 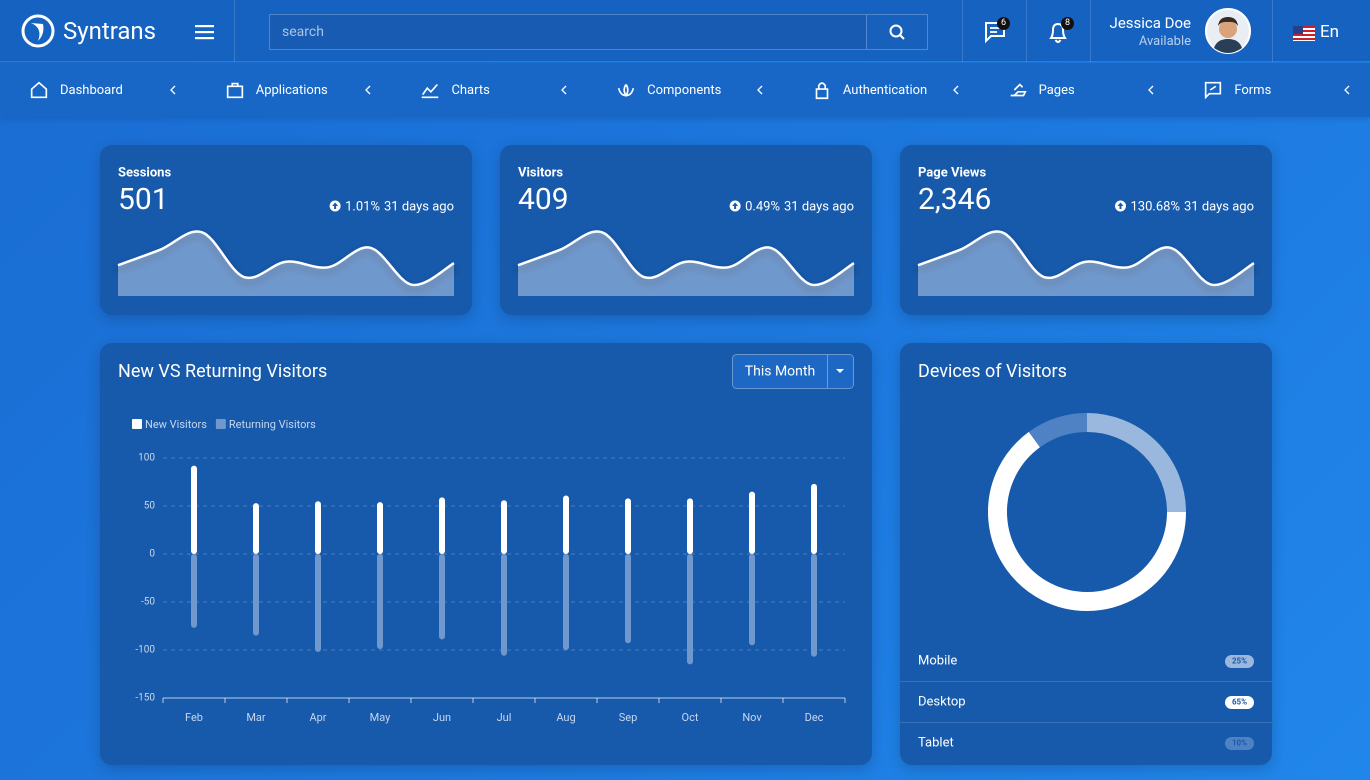 What do you see at coordinates (690, 717) in the screenshot?
I see `x-tick-label: Oct` at bounding box center [690, 717].